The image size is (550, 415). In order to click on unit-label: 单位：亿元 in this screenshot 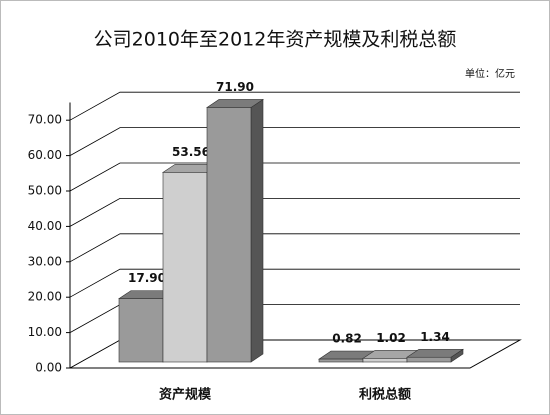, I will do `click(490, 73)`.